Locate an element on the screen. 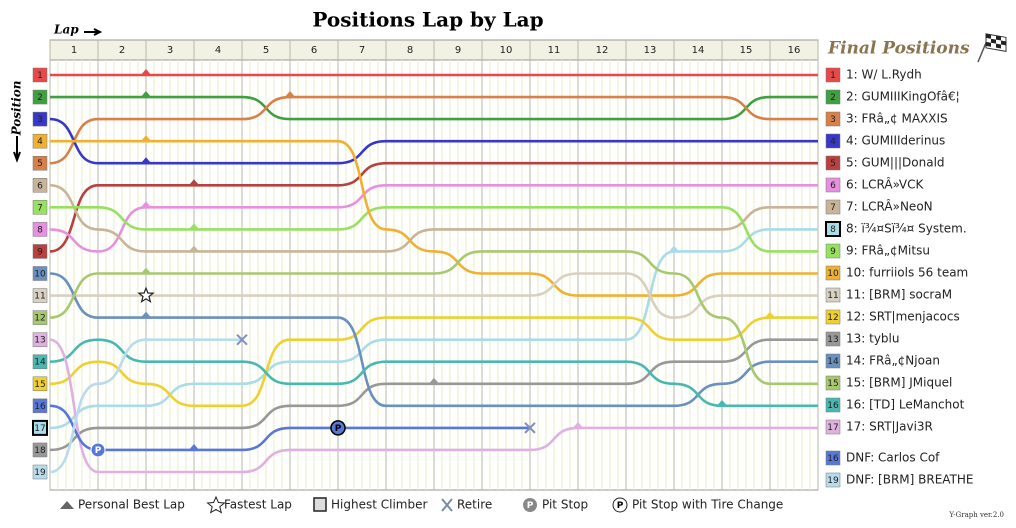 This screenshot has height=528, width=1016. y-tick-label: 2 is located at coordinates (40, 98).